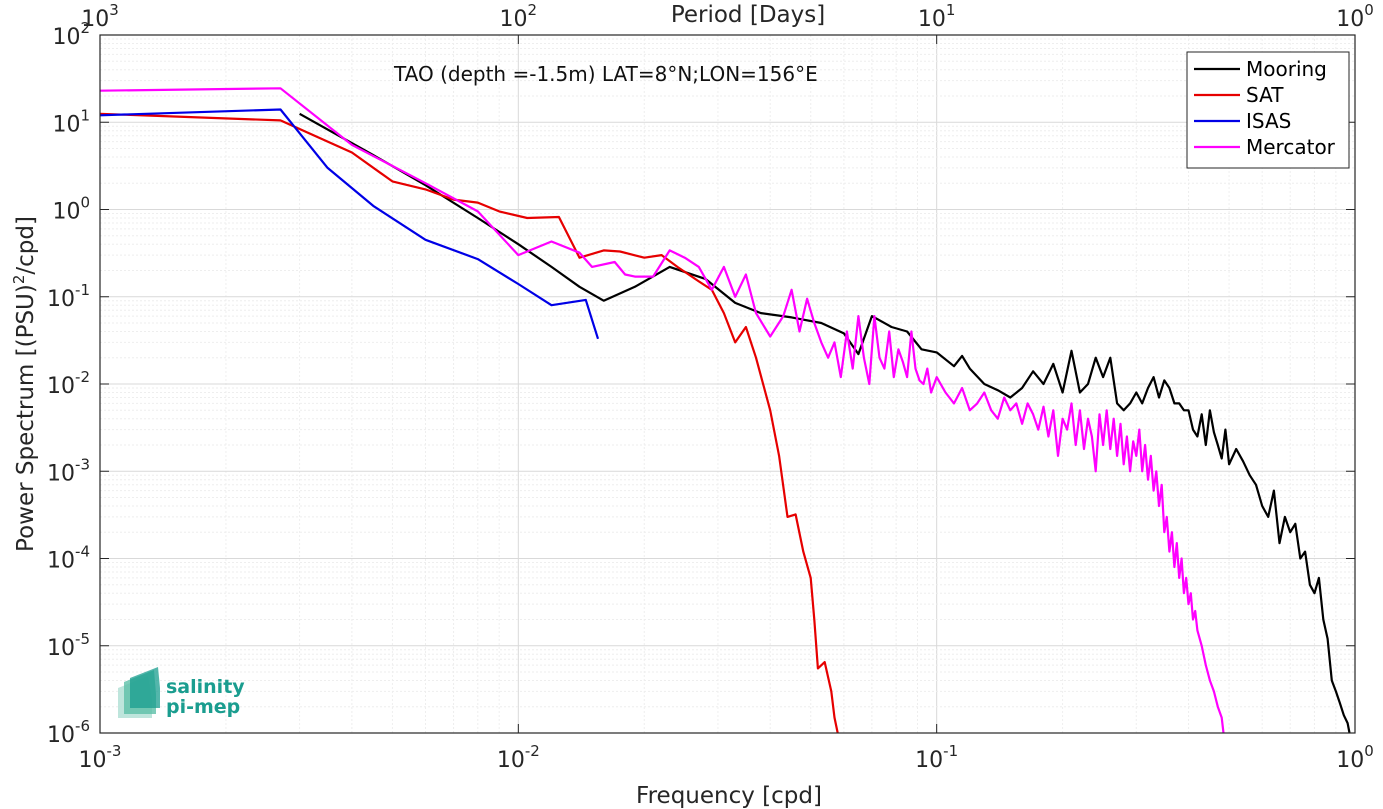 This screenshot has width=1383, height=809. Describe the element at coordinates (729, 796) in the screenshot. I see `x-axis-label: Frequency [cpd]` at that location.